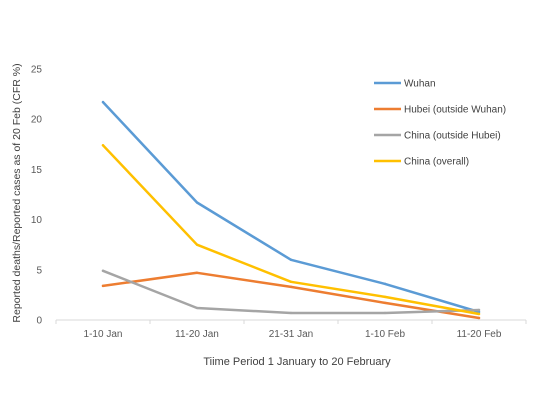 This screenshot has height=400, width=540. Describe the element at coordinates (197, 334) in the screenshot. I see `x-tick-label: 11-20 Jan` at that location.